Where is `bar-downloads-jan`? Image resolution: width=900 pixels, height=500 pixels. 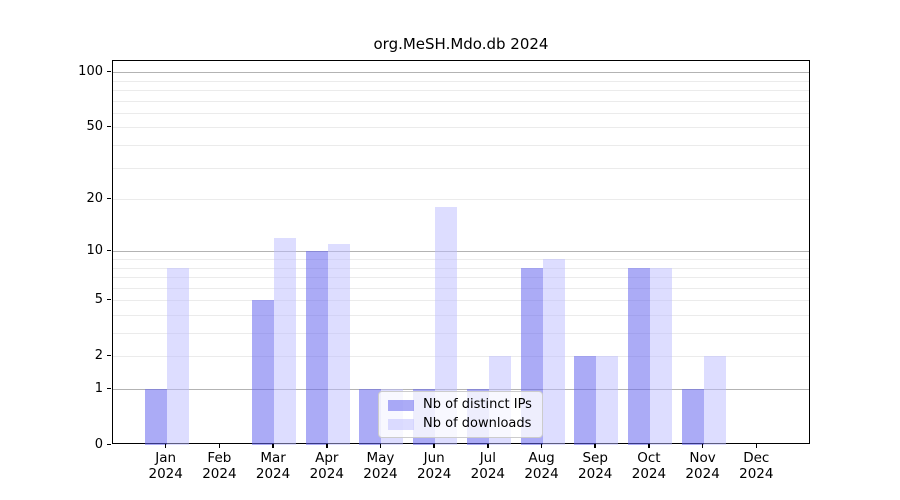
bar-downloads-jan is located at coordinates (177, 356).